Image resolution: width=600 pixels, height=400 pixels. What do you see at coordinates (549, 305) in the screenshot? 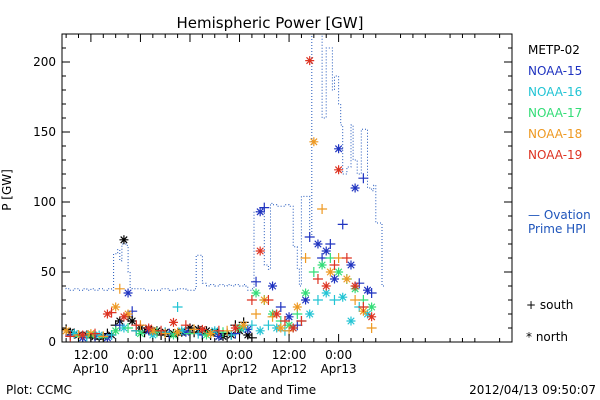
I see `legend-marker-south: + south` at bounding box center [549, 305].